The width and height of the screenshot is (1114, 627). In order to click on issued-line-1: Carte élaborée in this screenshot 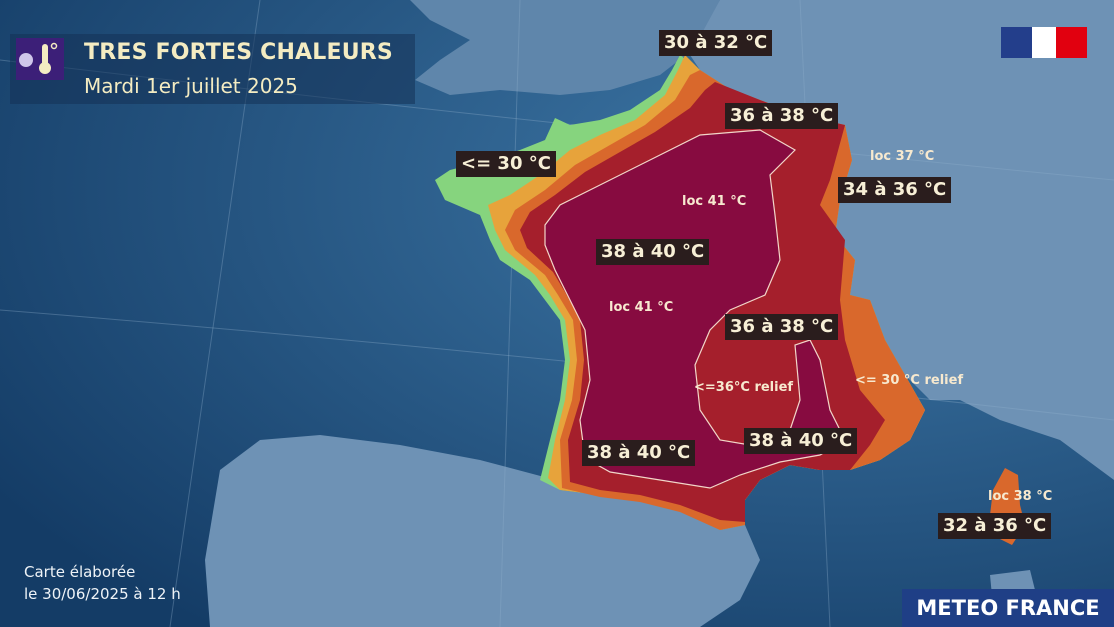, I will do `click(80, 572)`.